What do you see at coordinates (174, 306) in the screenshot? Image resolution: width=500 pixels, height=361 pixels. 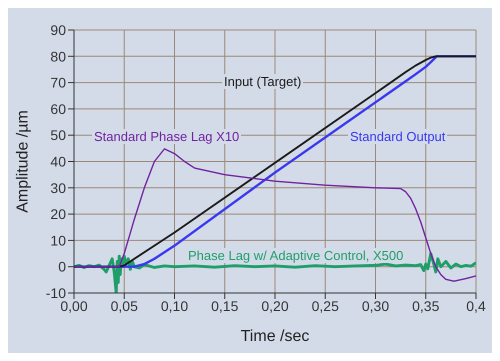 I see `x-tick-label: 0,10` at bounding box center [174, 306].